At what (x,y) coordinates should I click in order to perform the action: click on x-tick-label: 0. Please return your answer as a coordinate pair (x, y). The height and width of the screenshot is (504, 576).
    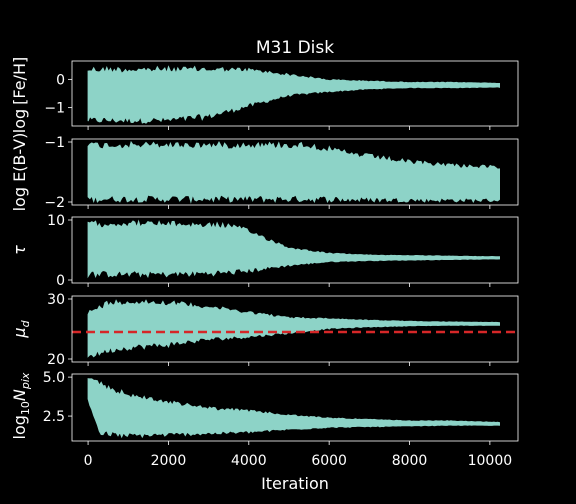
    Looking at the image, I should click on (88, 461).